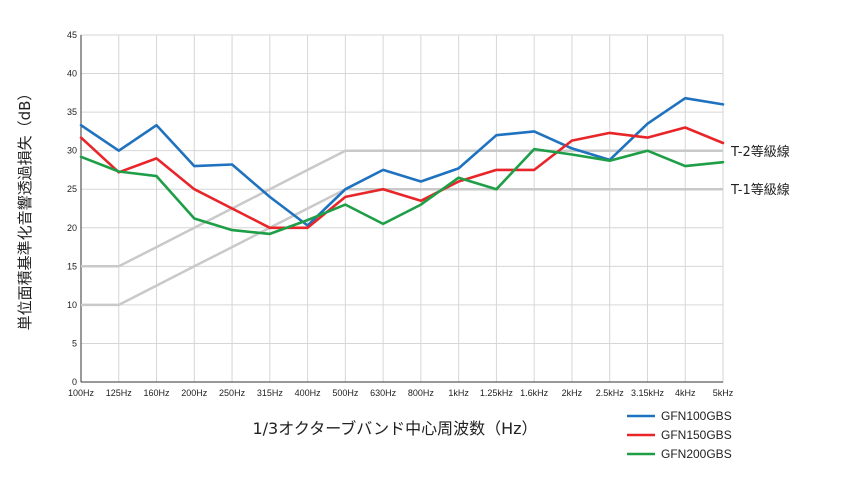 The height and width of the screenshot is (500, 844). Describe the element at coordinates (157, 393) in the screenshot. I see `x-tick-label: 160Hz` at that location.